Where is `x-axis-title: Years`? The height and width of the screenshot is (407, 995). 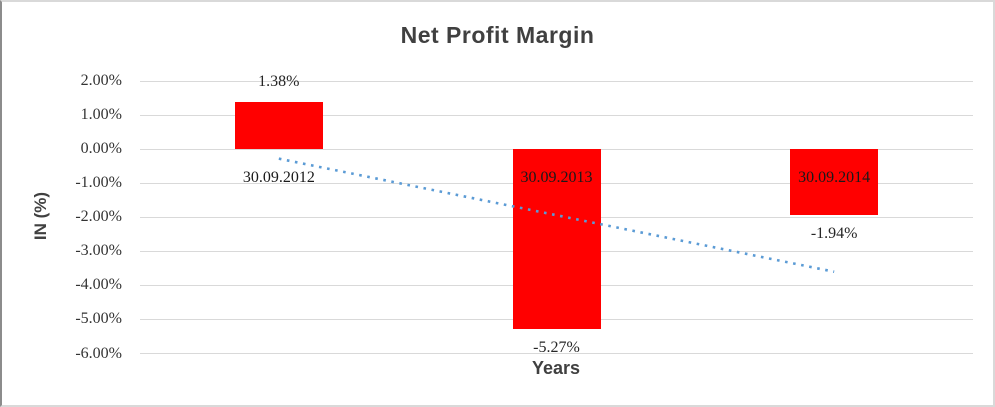
x-axis-title: Years is located at coordinates (556, 368).